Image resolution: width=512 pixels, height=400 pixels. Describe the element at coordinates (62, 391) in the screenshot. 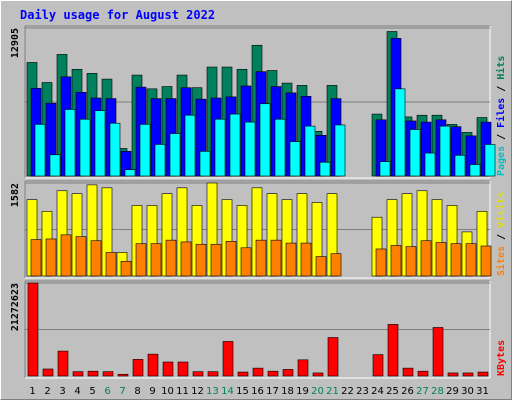

I see `x-tick-label: 3` at that location.